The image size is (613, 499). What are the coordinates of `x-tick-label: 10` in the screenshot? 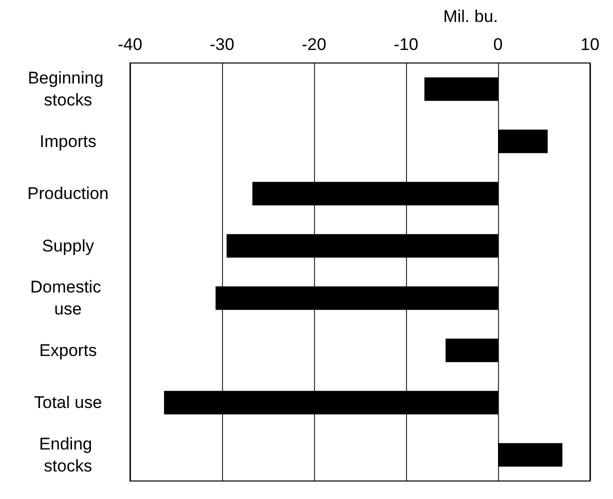 It's located at (590, 44).